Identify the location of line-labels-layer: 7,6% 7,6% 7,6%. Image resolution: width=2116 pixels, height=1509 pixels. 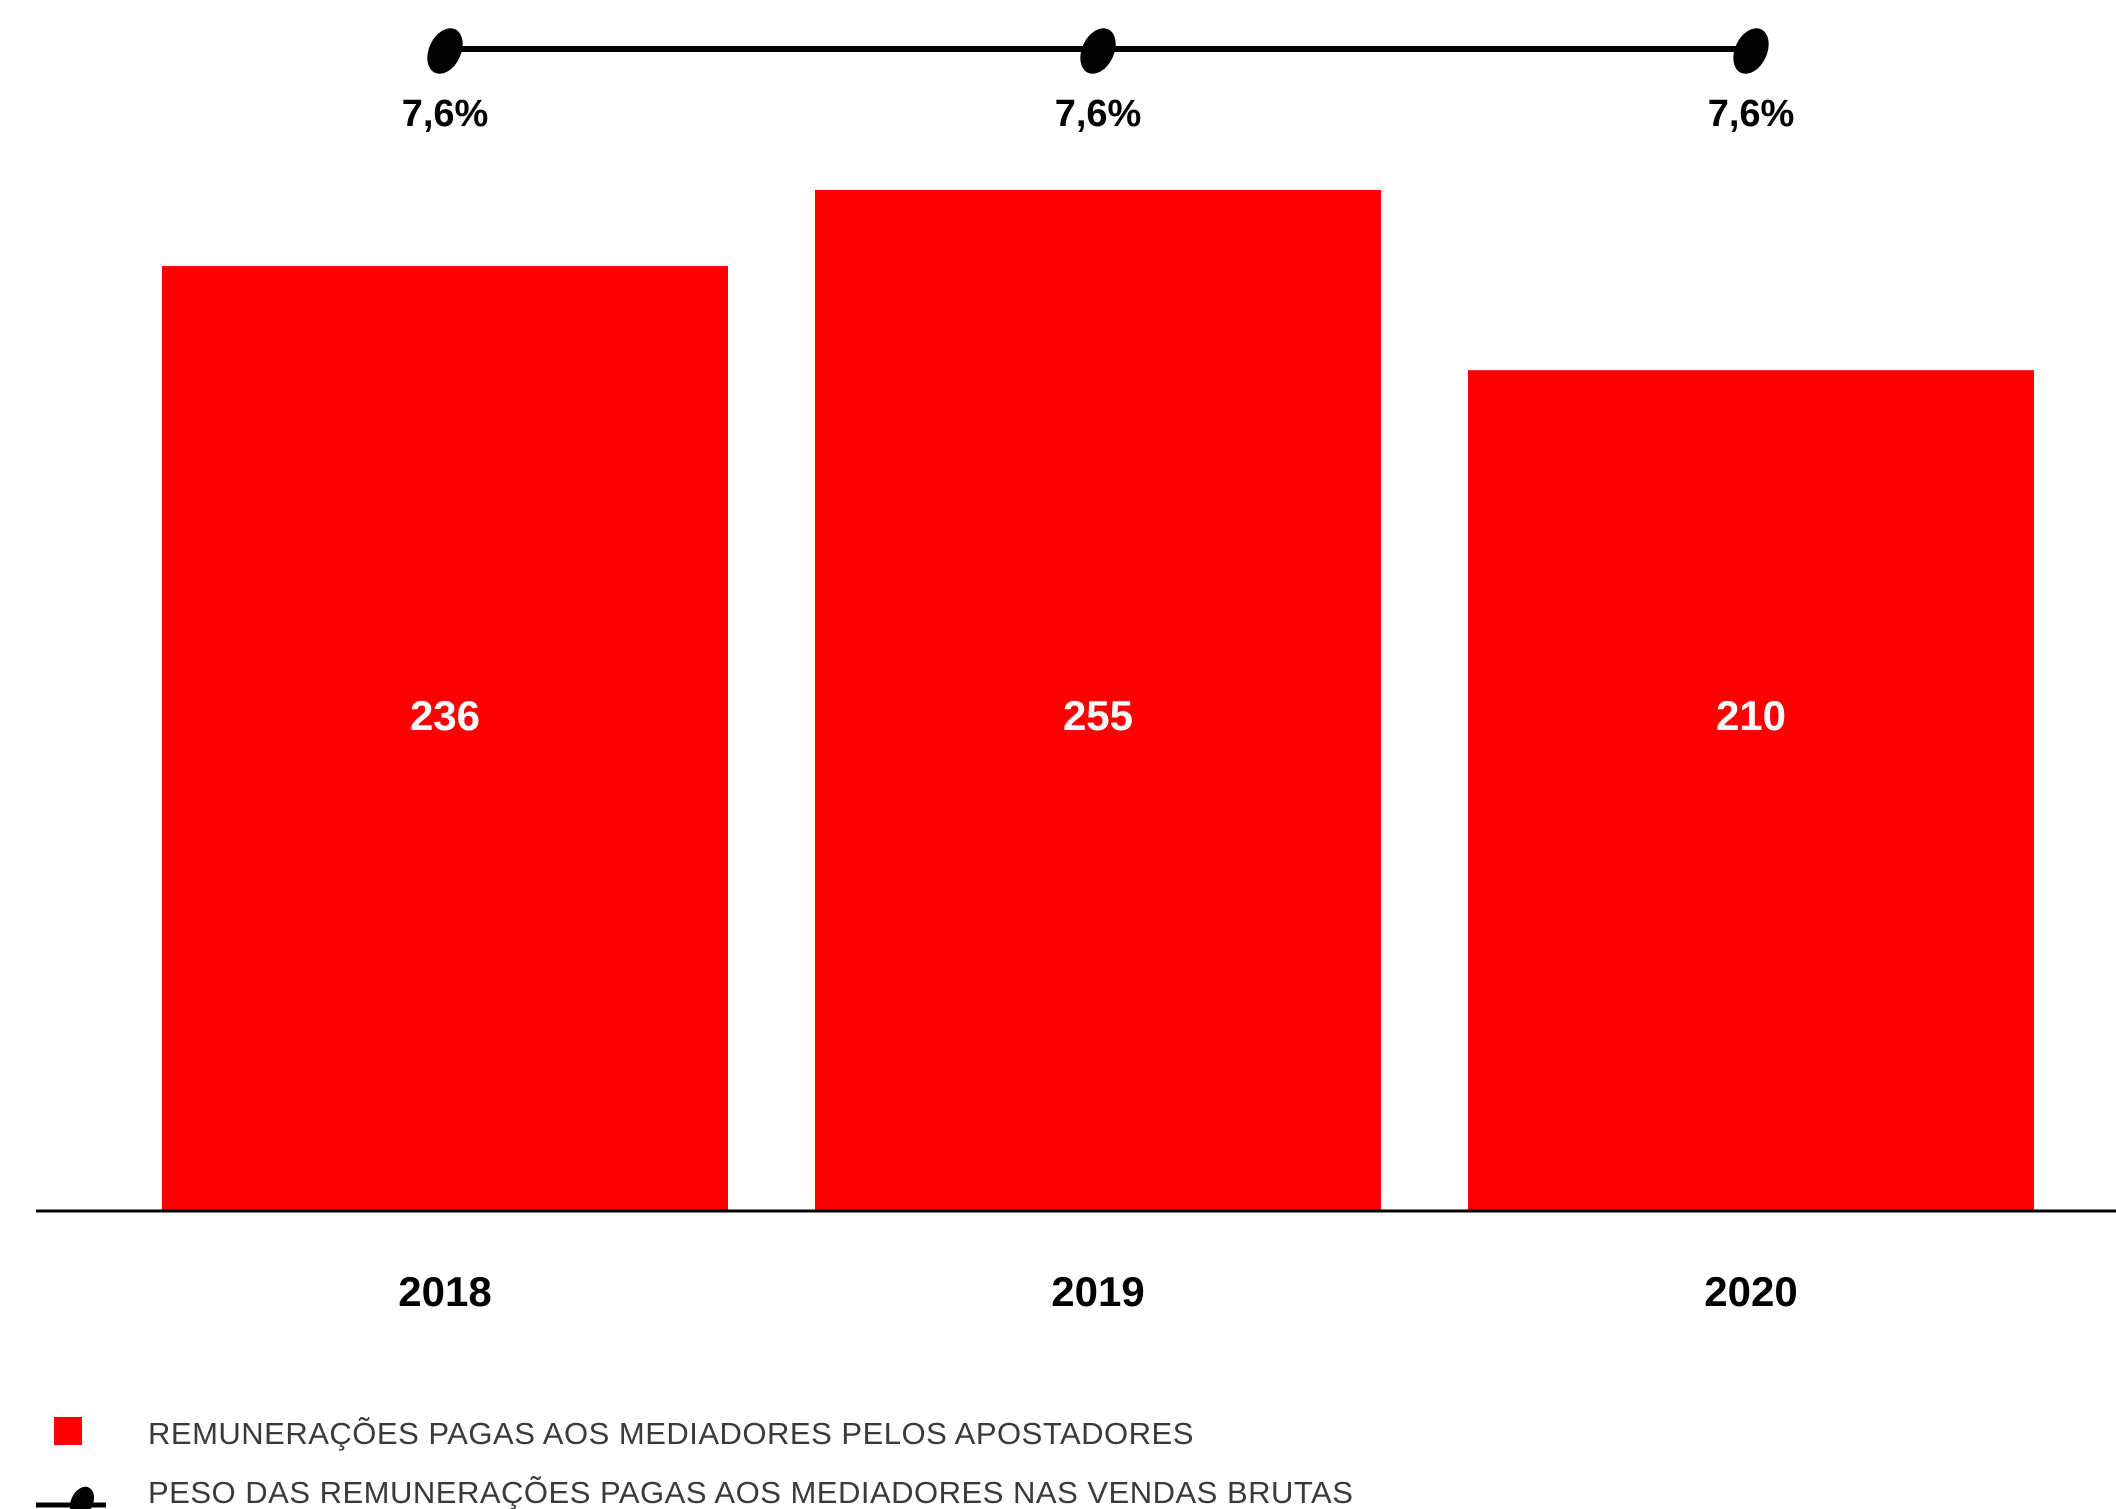
(1098, 114).